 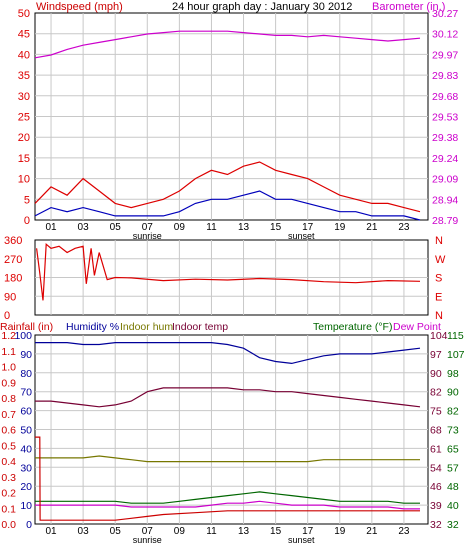 I want to click on temp-sunrise-label: sunrise, so click(x=147, y=540).